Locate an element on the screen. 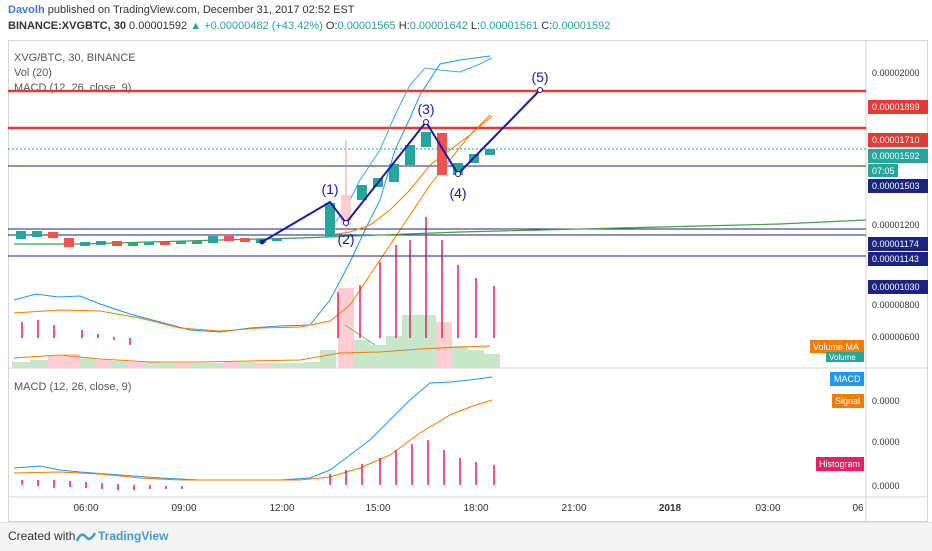 The height and width of the screenshot is (551, 932). signal-badge is located at coordinates (848, 401).